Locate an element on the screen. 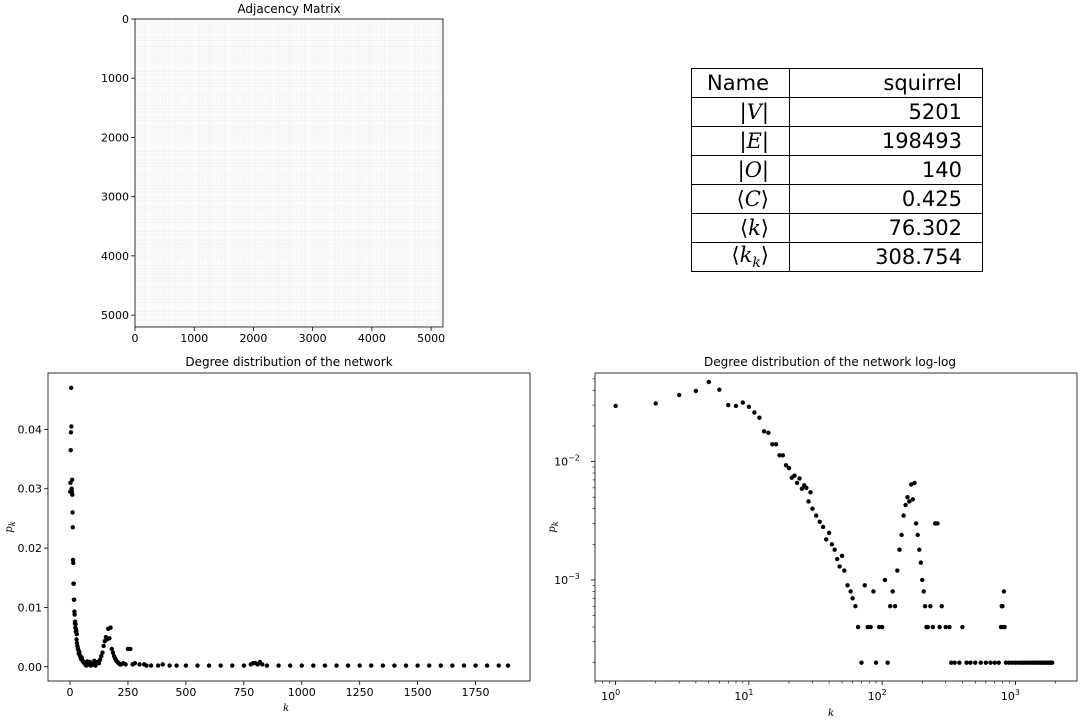  y-tick-label: 4000 is located at coordinates (115, 256).